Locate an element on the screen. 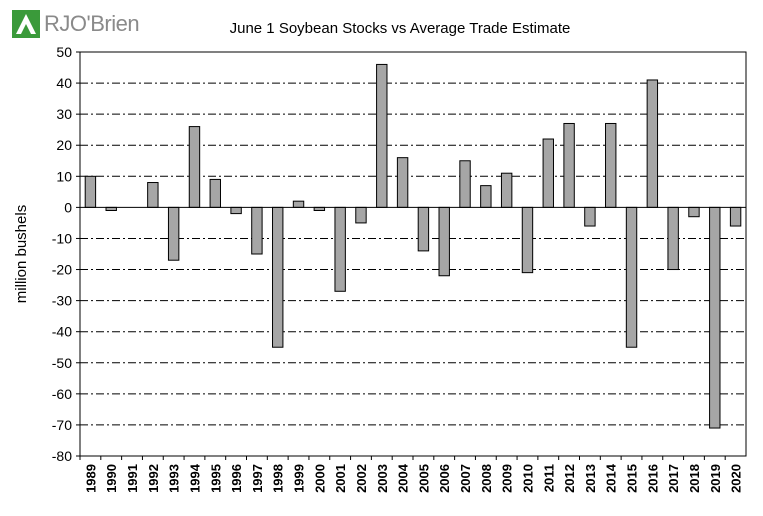 The width and height of the screenshot is (763, 516). x-tick-label: 2018 is located at coordinates (694, 478).